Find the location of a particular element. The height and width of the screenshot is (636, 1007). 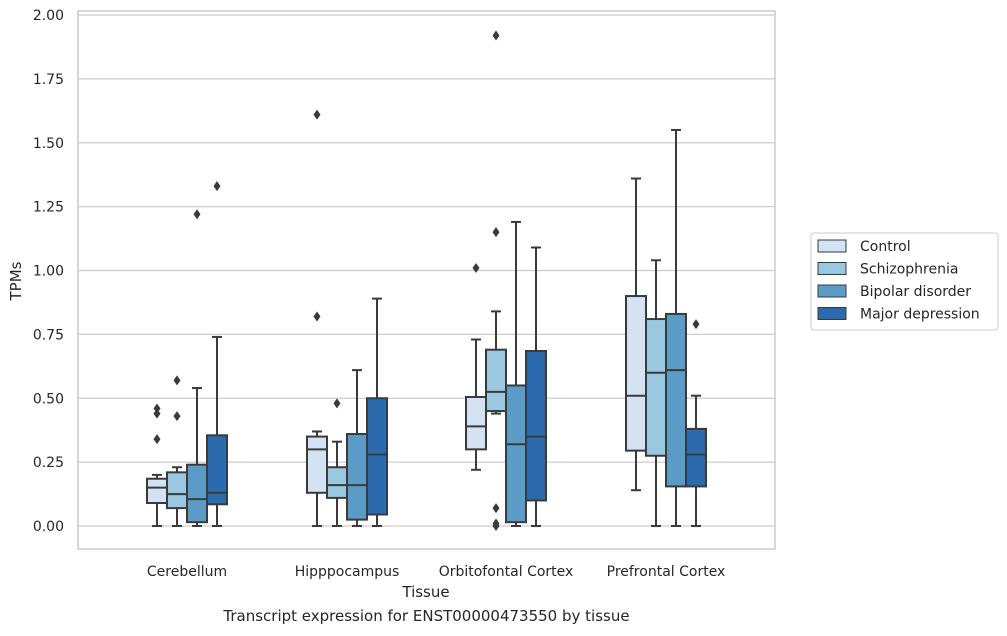

x-tick-label: Orbitofontal Cortex is located at coordinates (506, 572).